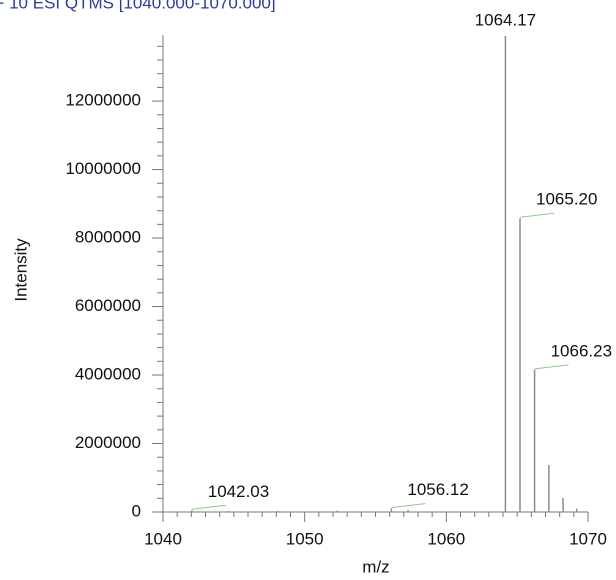  I want to click on peak-label: 1066.23, so click(581, 350).